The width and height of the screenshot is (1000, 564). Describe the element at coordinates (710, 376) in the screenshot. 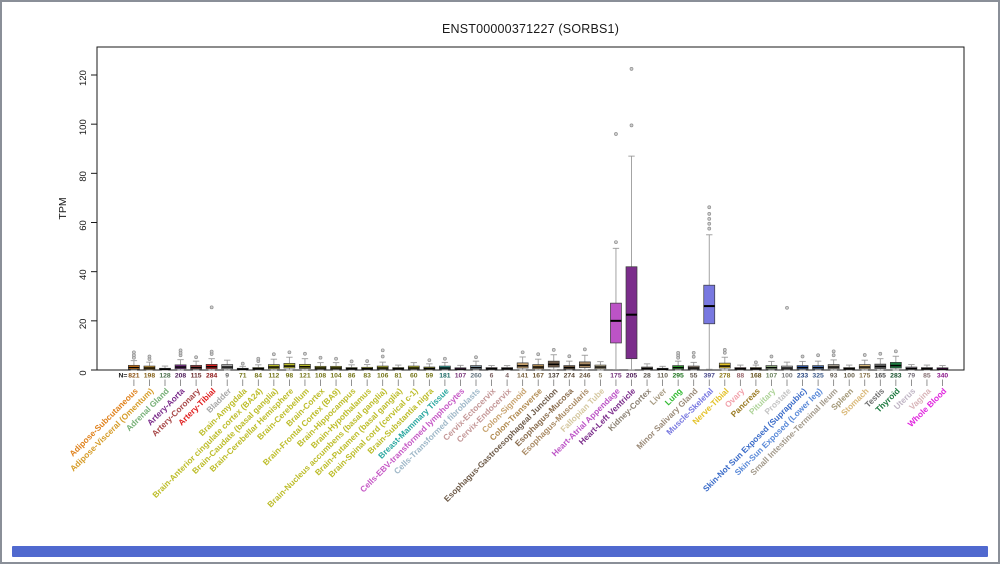

I see `sample-count: 397` at that location.